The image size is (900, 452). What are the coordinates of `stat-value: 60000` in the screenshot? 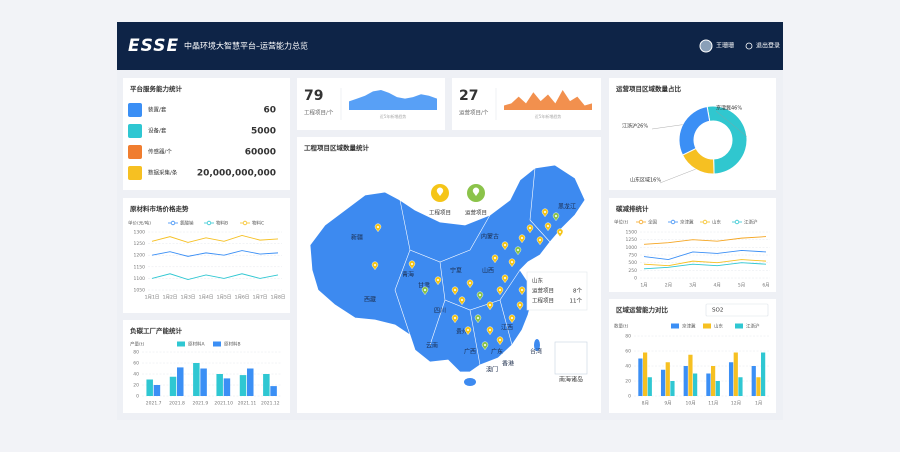 It's located at (260, 153).